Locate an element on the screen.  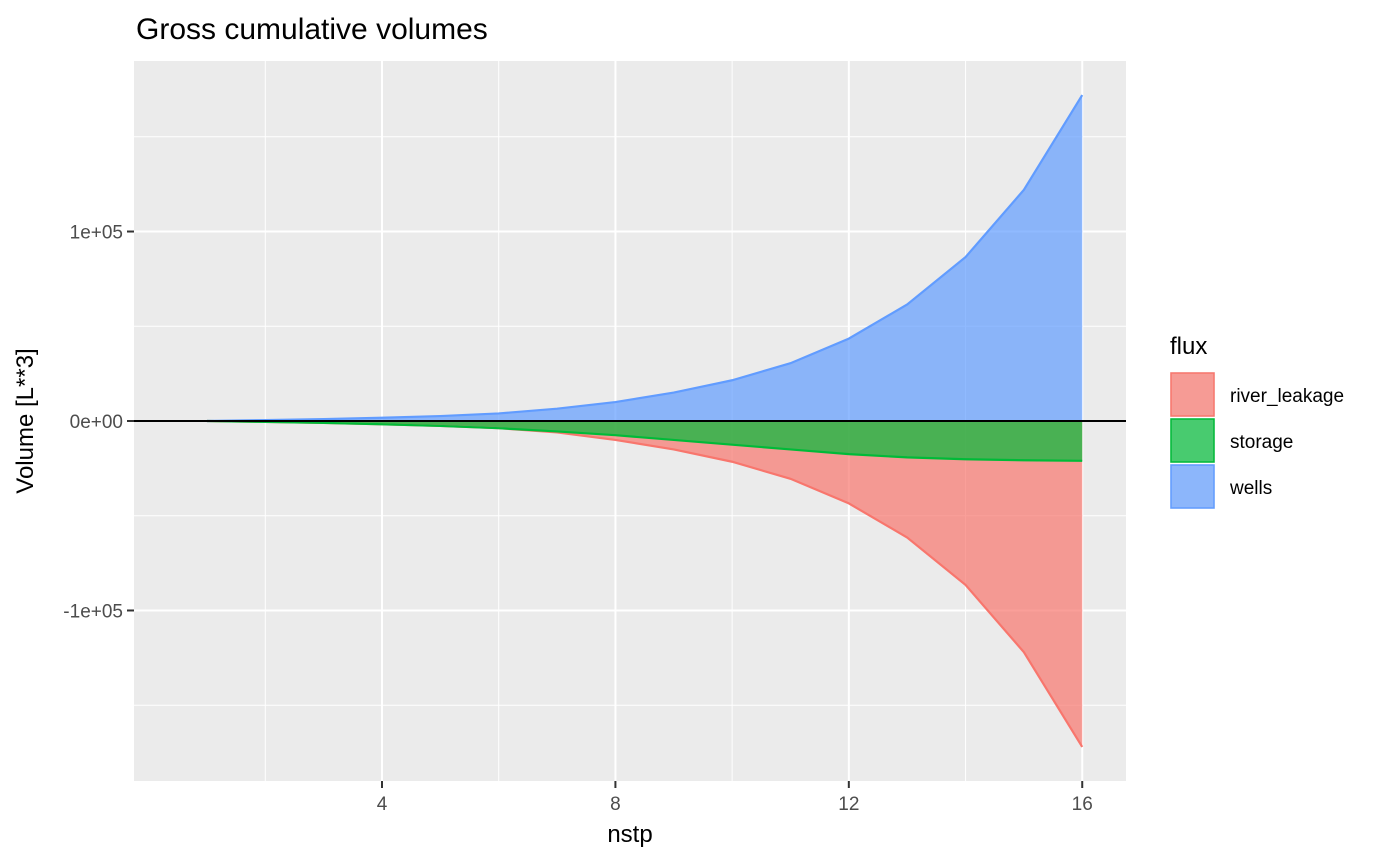
x-tick-label: 16 is located at coordinates (1082, 804).